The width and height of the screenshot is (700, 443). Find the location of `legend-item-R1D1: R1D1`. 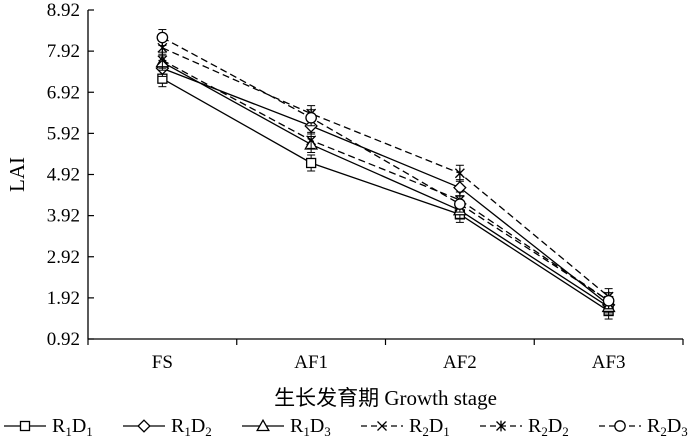

legend-item-R1D1: R1D1 is located at coordinates (48, 427).